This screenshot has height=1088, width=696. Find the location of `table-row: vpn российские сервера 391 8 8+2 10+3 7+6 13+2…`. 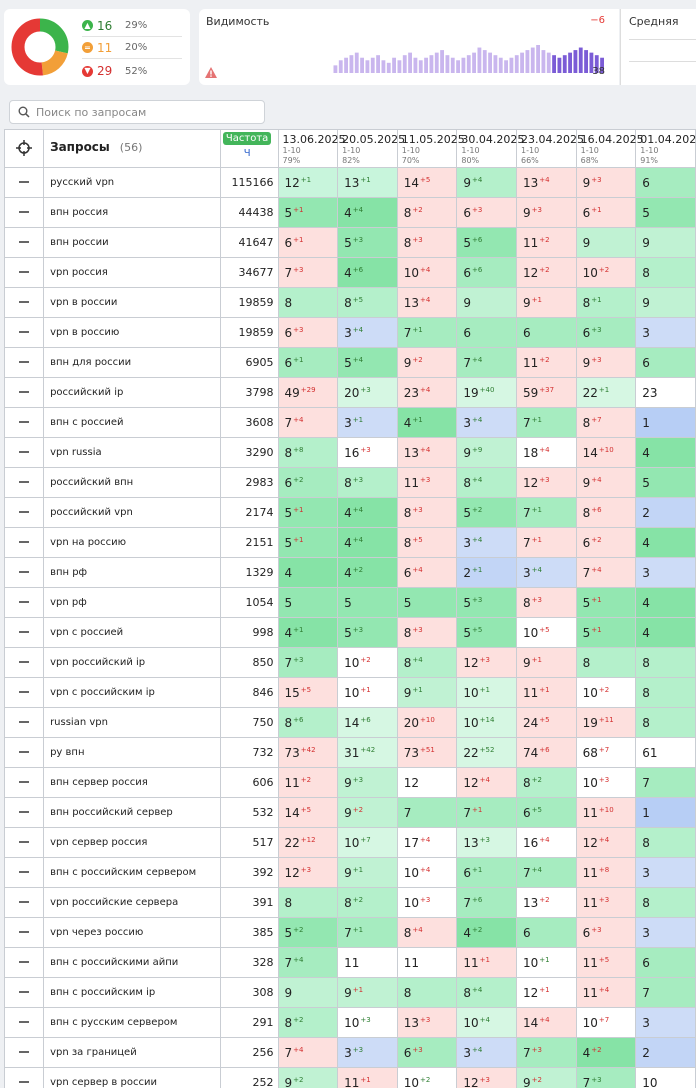

table-row: vpn российские сервера 391 8 8+2 10+3 7+6 13+2… is located at coordinates (350, 902).